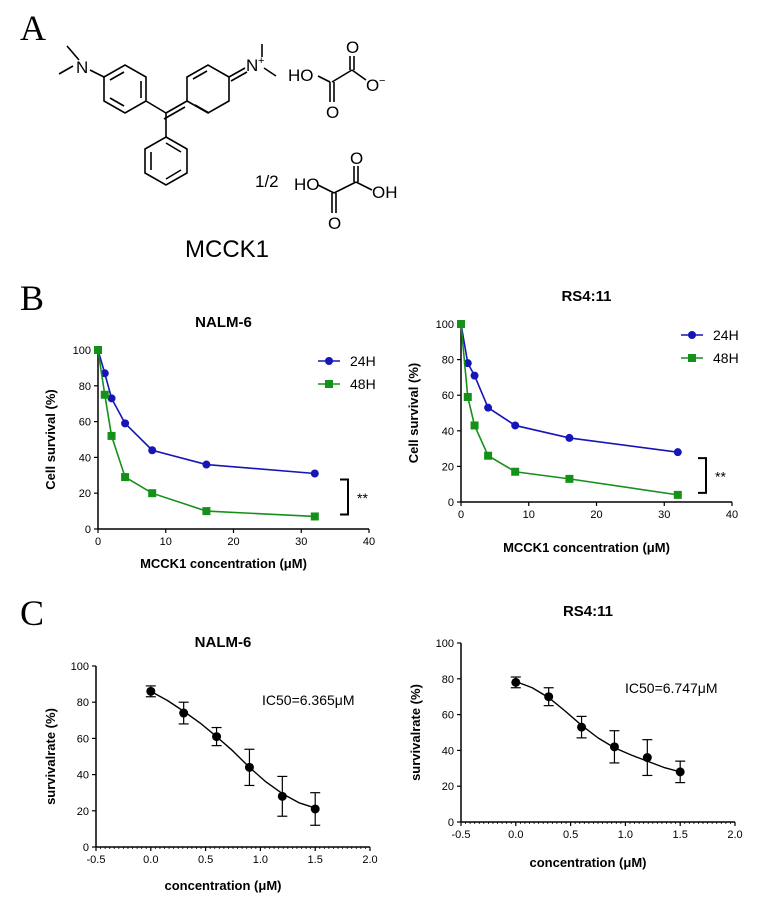  What do you see at coordinates (261, 61) in the screenshot?
I see `iminium-charge: +` at bounding box center [261, 61].